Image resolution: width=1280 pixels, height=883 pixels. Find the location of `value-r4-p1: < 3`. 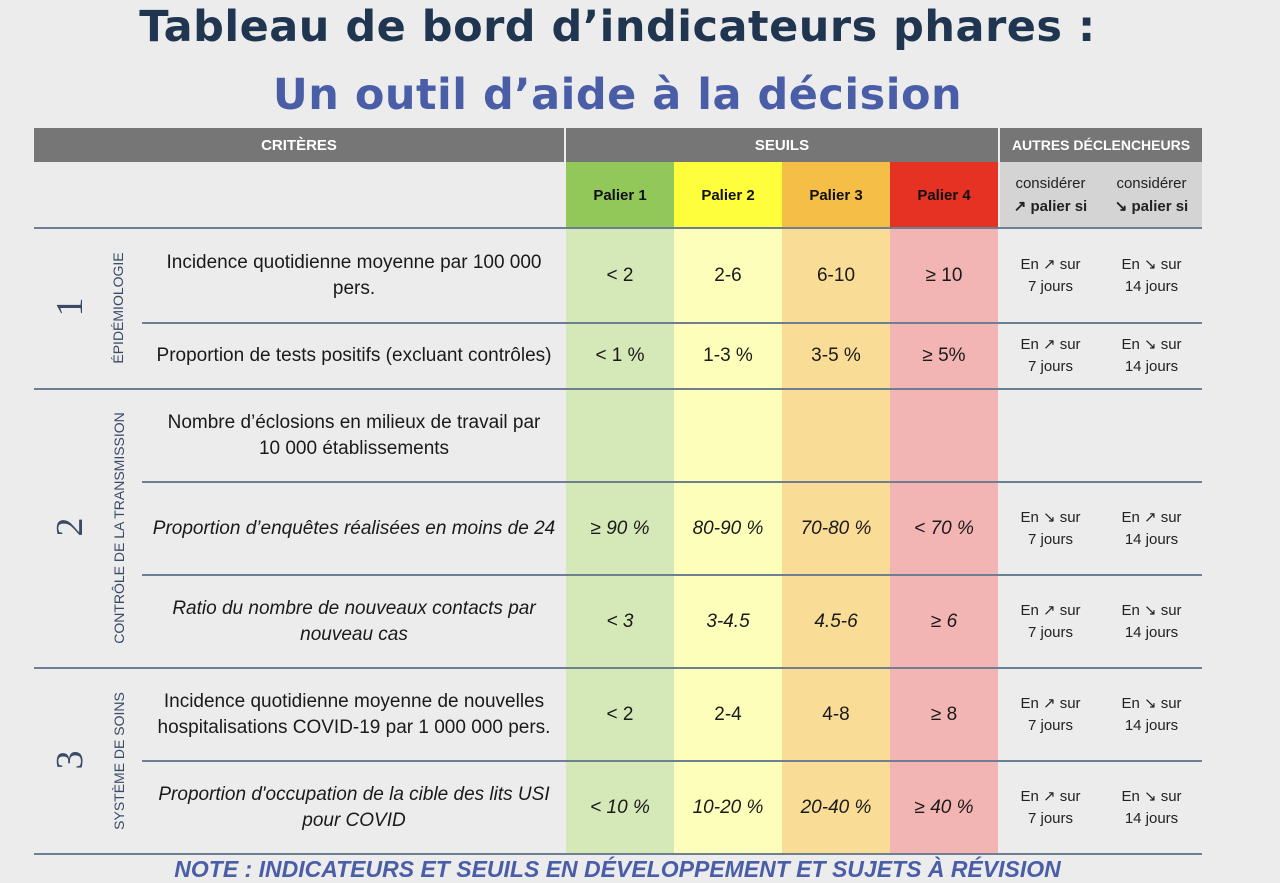

value-r4-p1: < 3 is located at coordinates (620, 621).